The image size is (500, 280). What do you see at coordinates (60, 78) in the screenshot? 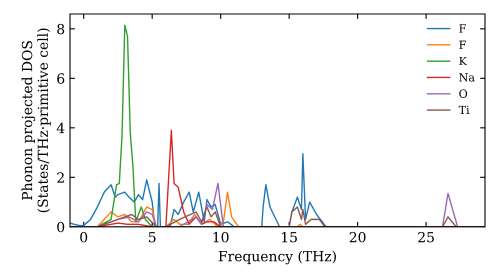
I see `y-tick-label: 6` at bounding box center [60, 78].